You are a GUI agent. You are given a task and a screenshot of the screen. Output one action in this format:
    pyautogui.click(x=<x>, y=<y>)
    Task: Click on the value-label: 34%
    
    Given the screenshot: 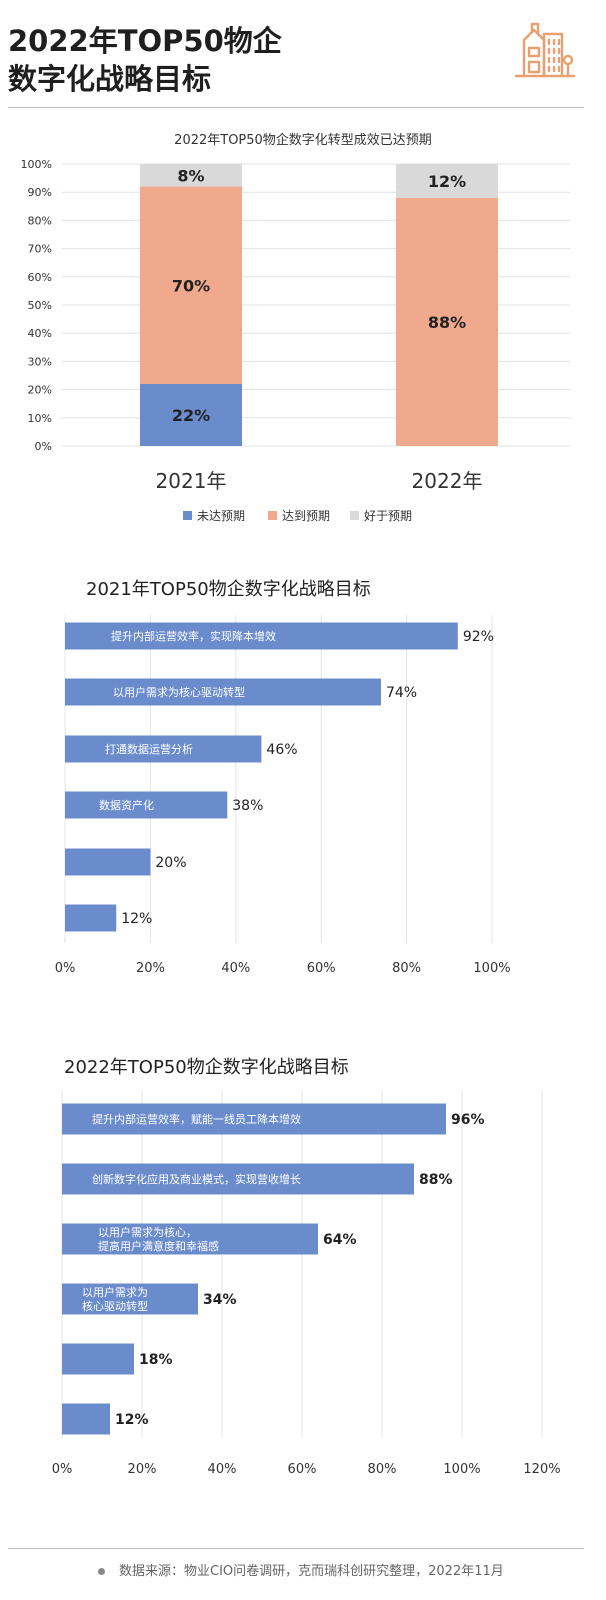 What is the action you would take?
    pyautogui.click(x=220, y=1300)
    